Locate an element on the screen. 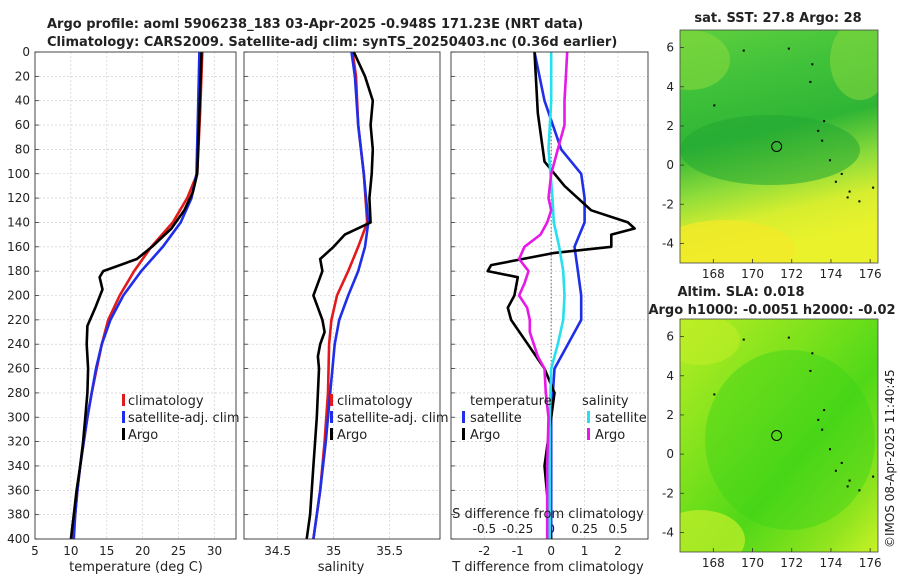 The width and height of the screenshot is (900, 580). y-tick-label: 340 is located at coordinates (18, 466).